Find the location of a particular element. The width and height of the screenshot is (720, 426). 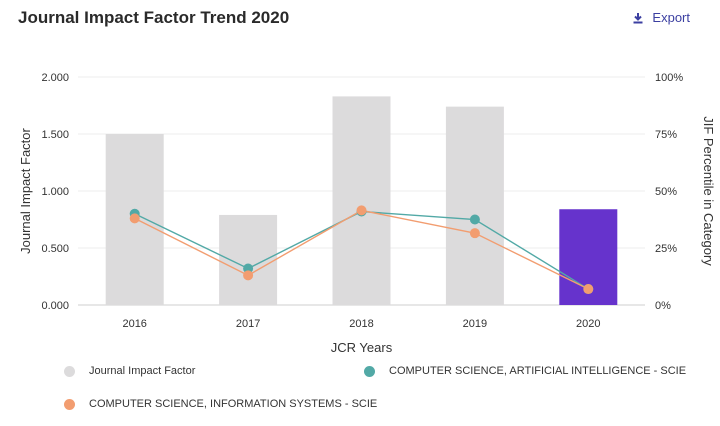

download-icon is located at coordinates (638, 18).